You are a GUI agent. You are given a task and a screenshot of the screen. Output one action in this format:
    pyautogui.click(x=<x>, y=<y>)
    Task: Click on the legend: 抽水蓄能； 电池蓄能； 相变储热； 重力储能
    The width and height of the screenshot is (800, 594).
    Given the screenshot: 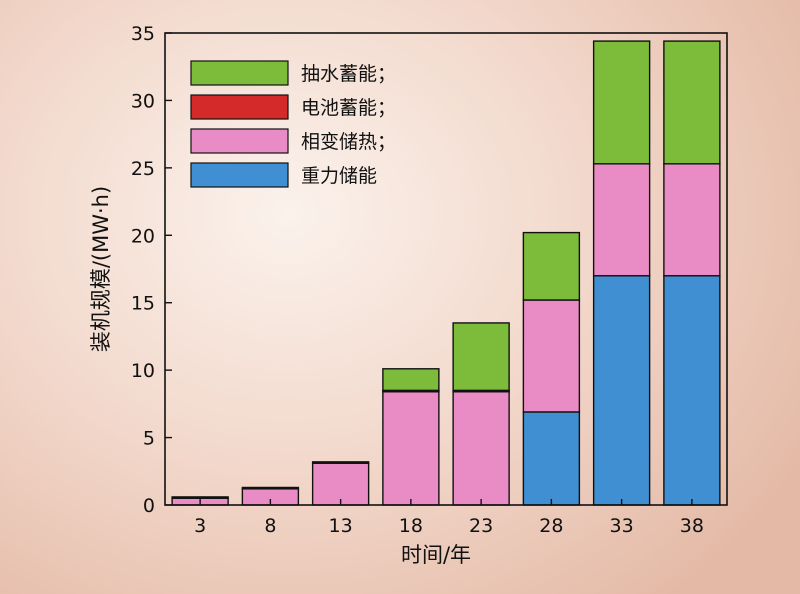 What is the action you would take?
    pyautogui.click(x=293, y=124)
    